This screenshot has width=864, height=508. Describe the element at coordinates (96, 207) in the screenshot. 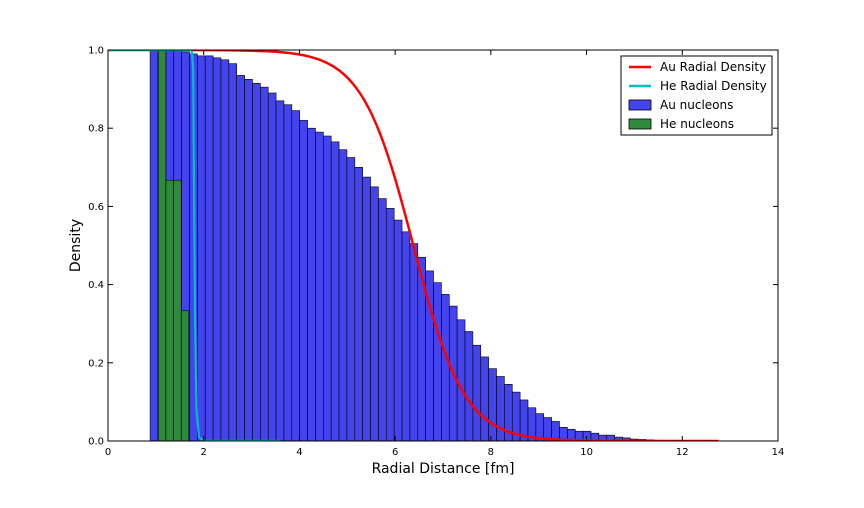

I see `y-tick-label: 0.6` at that location.